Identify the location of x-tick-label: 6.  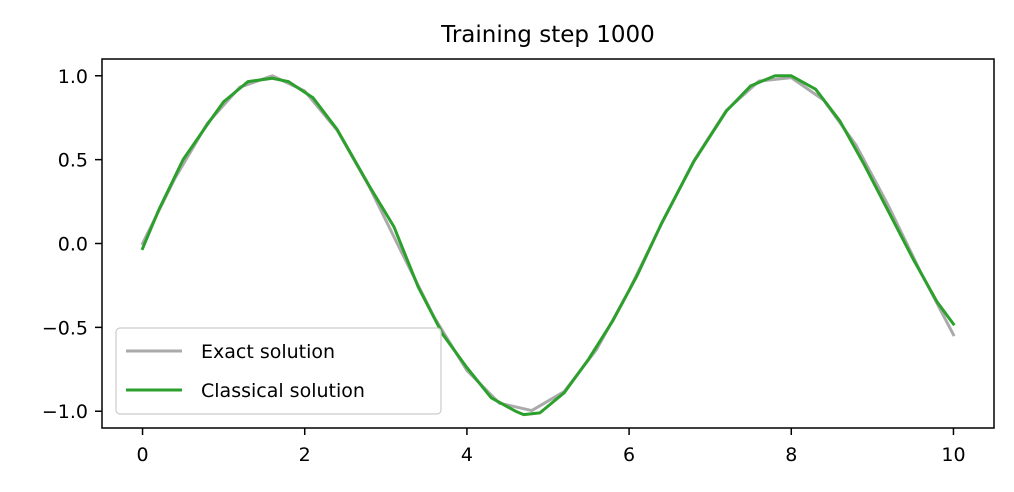
(629, 455).